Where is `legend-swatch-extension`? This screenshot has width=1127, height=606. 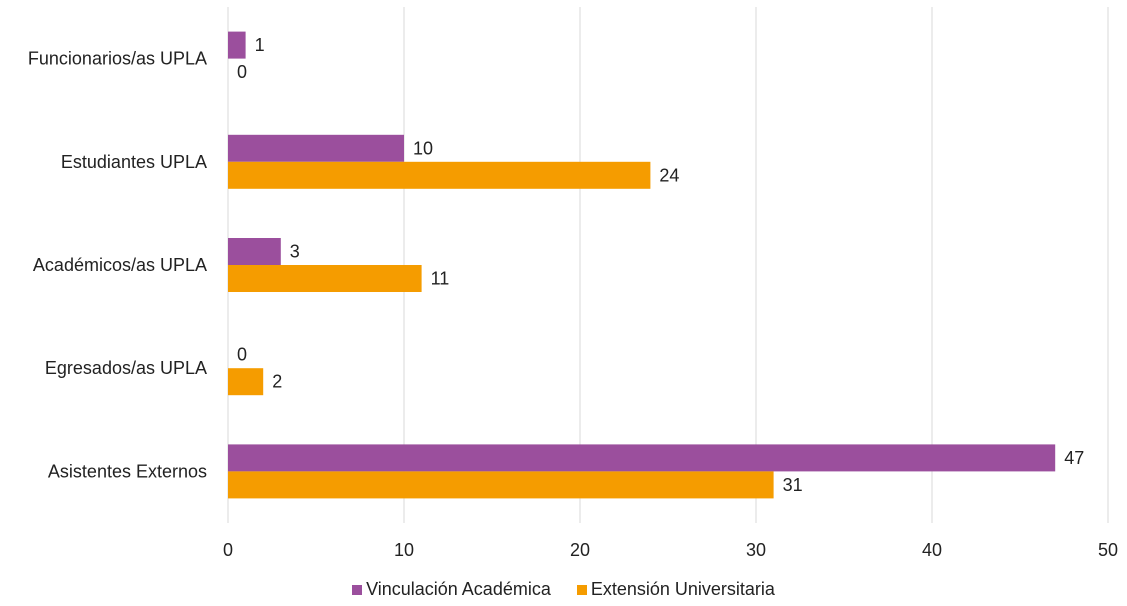 legend-swatch-extension is located at coordinates (581, 589).